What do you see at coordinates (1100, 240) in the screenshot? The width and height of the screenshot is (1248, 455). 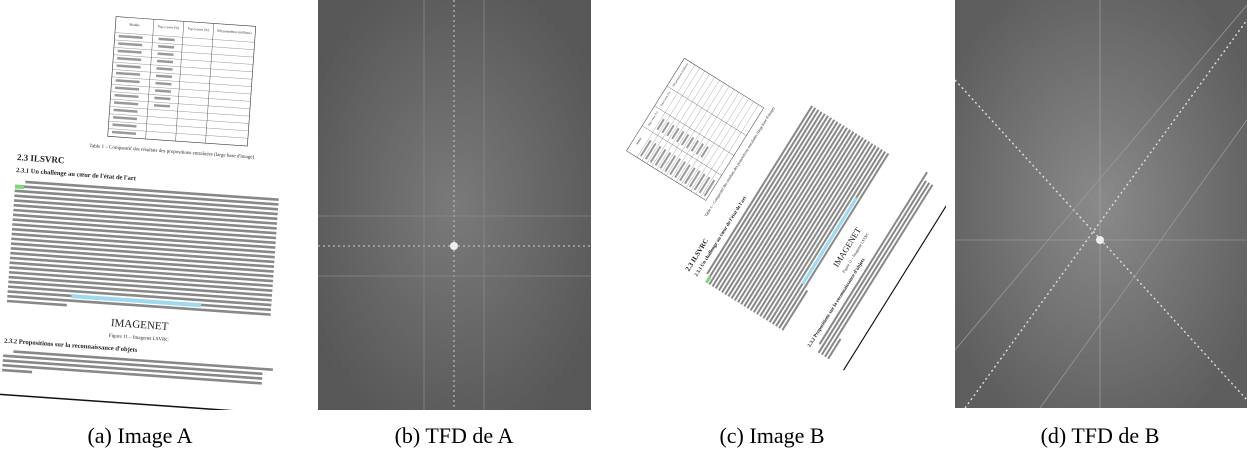 I see `fft-center` at bounding box center [1100, 240].